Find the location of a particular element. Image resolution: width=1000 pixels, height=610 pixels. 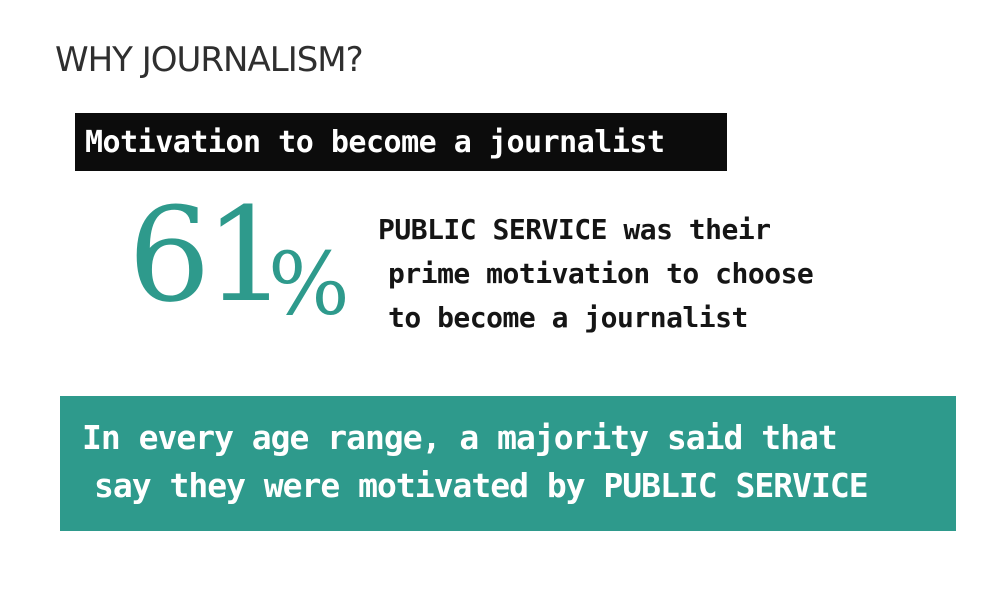

stat-description-line: prime motivation to choose is located at coordinates (601, 273).